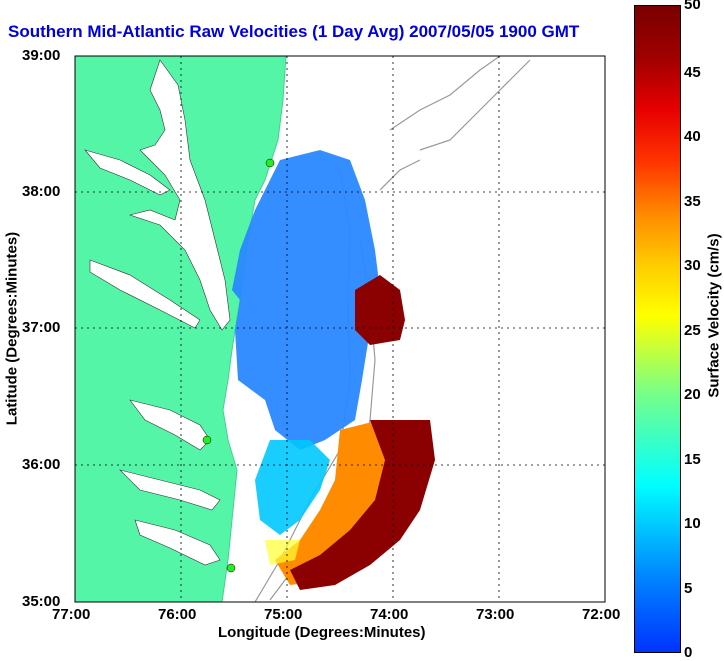 This screenshot has width=724, height=661. What do you see at coordinates (179, 195) in the screenshot?
I see `chesapeake-bay` at bounding box center [179, 195].